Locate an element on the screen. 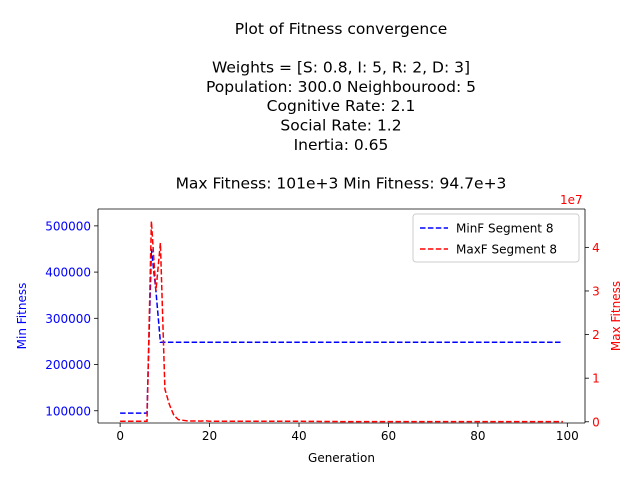 The width and height of the screenshot is (640, 485). y-right-tick-label: 0 is located at coordinates (596, 422).